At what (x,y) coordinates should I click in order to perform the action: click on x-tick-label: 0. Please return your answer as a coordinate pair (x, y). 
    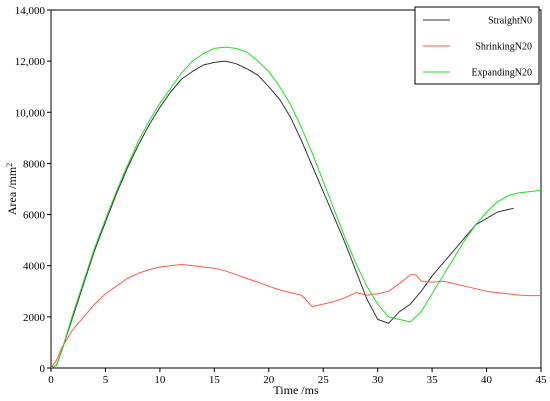
    Looking at the image, I should click on (51, 380).